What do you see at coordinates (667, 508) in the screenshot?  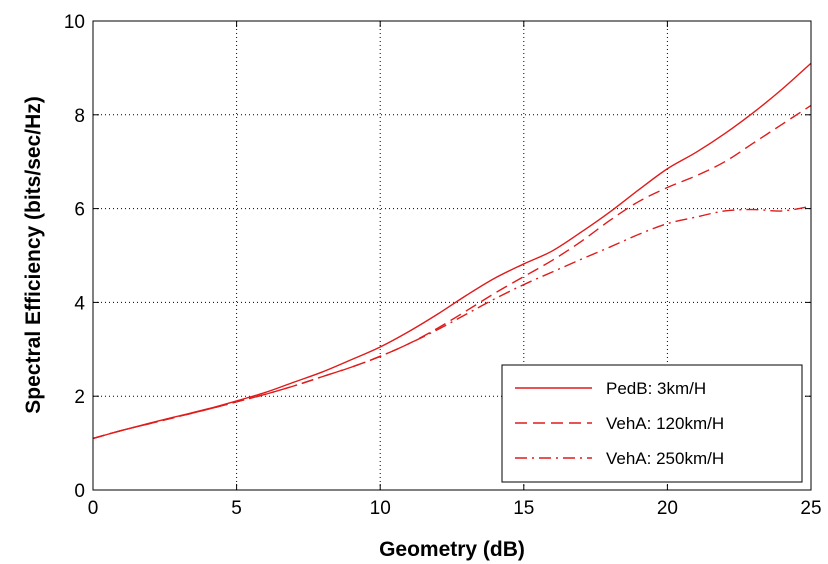 I see `x-tick-label: 20` at bounding box center [667, 508].